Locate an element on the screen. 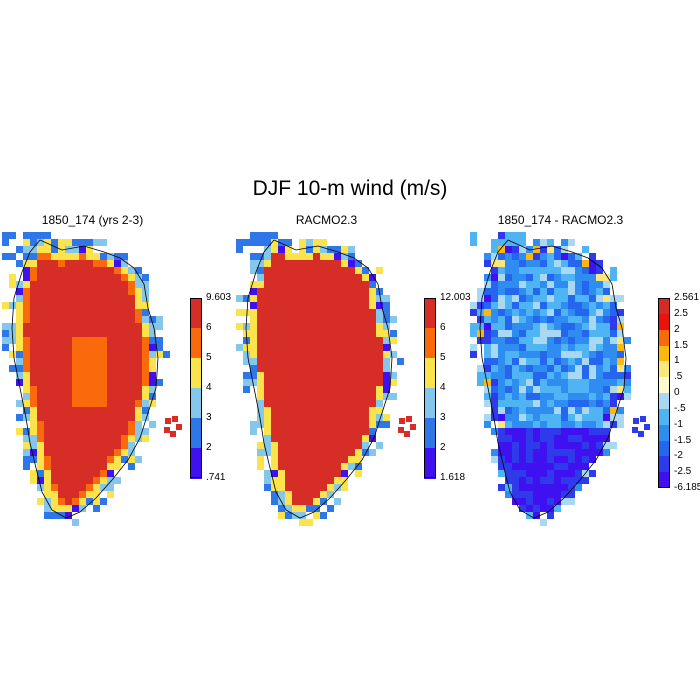  island-cell is located at coordinates (636, 421).